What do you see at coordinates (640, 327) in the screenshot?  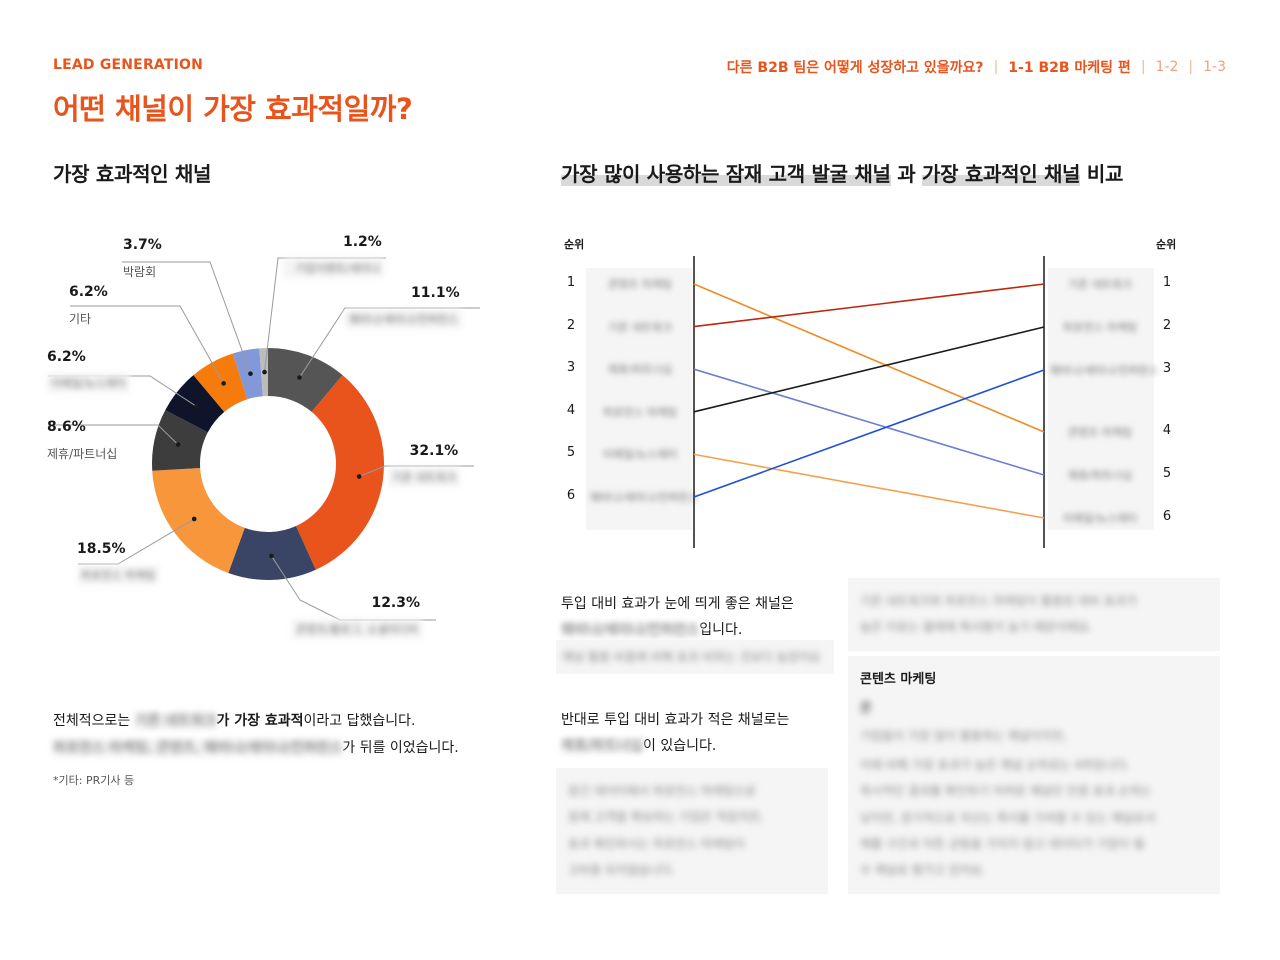 I see `channel-label-left: 기존 네트워크` at bounding box center [640, 327].